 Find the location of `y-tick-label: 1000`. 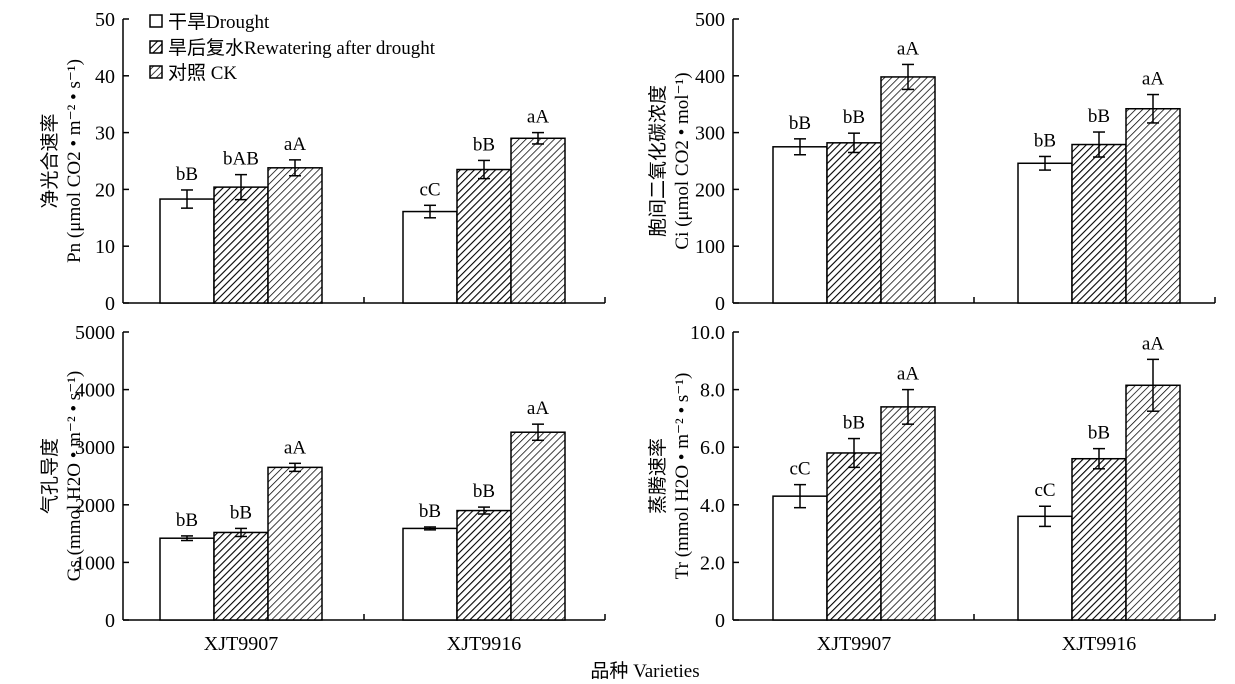

y-tick-label: 1000 is located at coordinates (95, 563).